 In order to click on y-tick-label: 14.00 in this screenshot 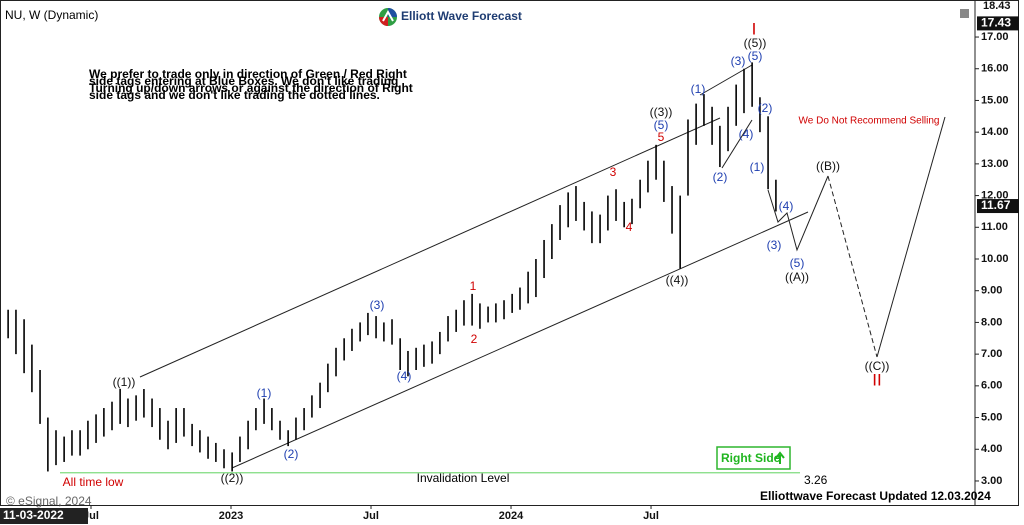, I will do `click(995, 132)`.